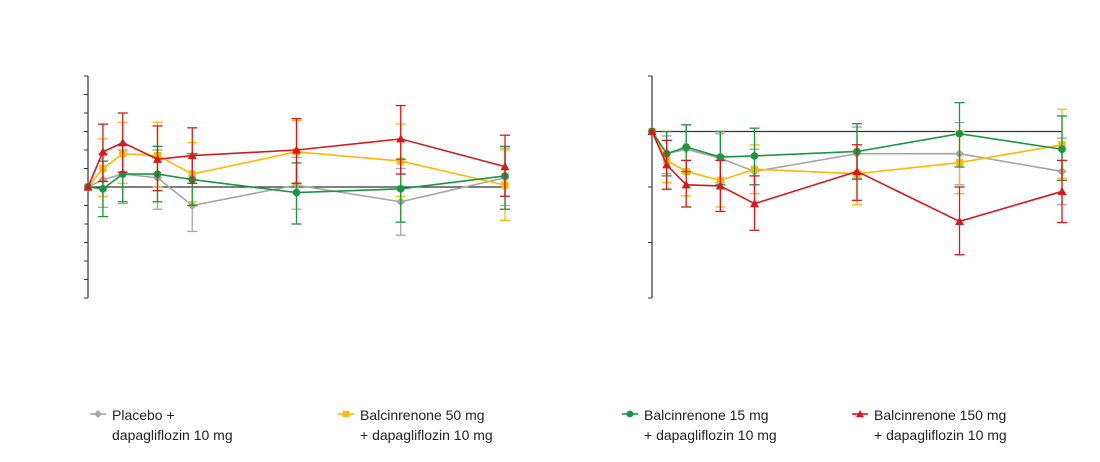  I want to click on legend-balcinrenone-150-line-2: + dapagliflozin 10 mg, so click(940, 435).